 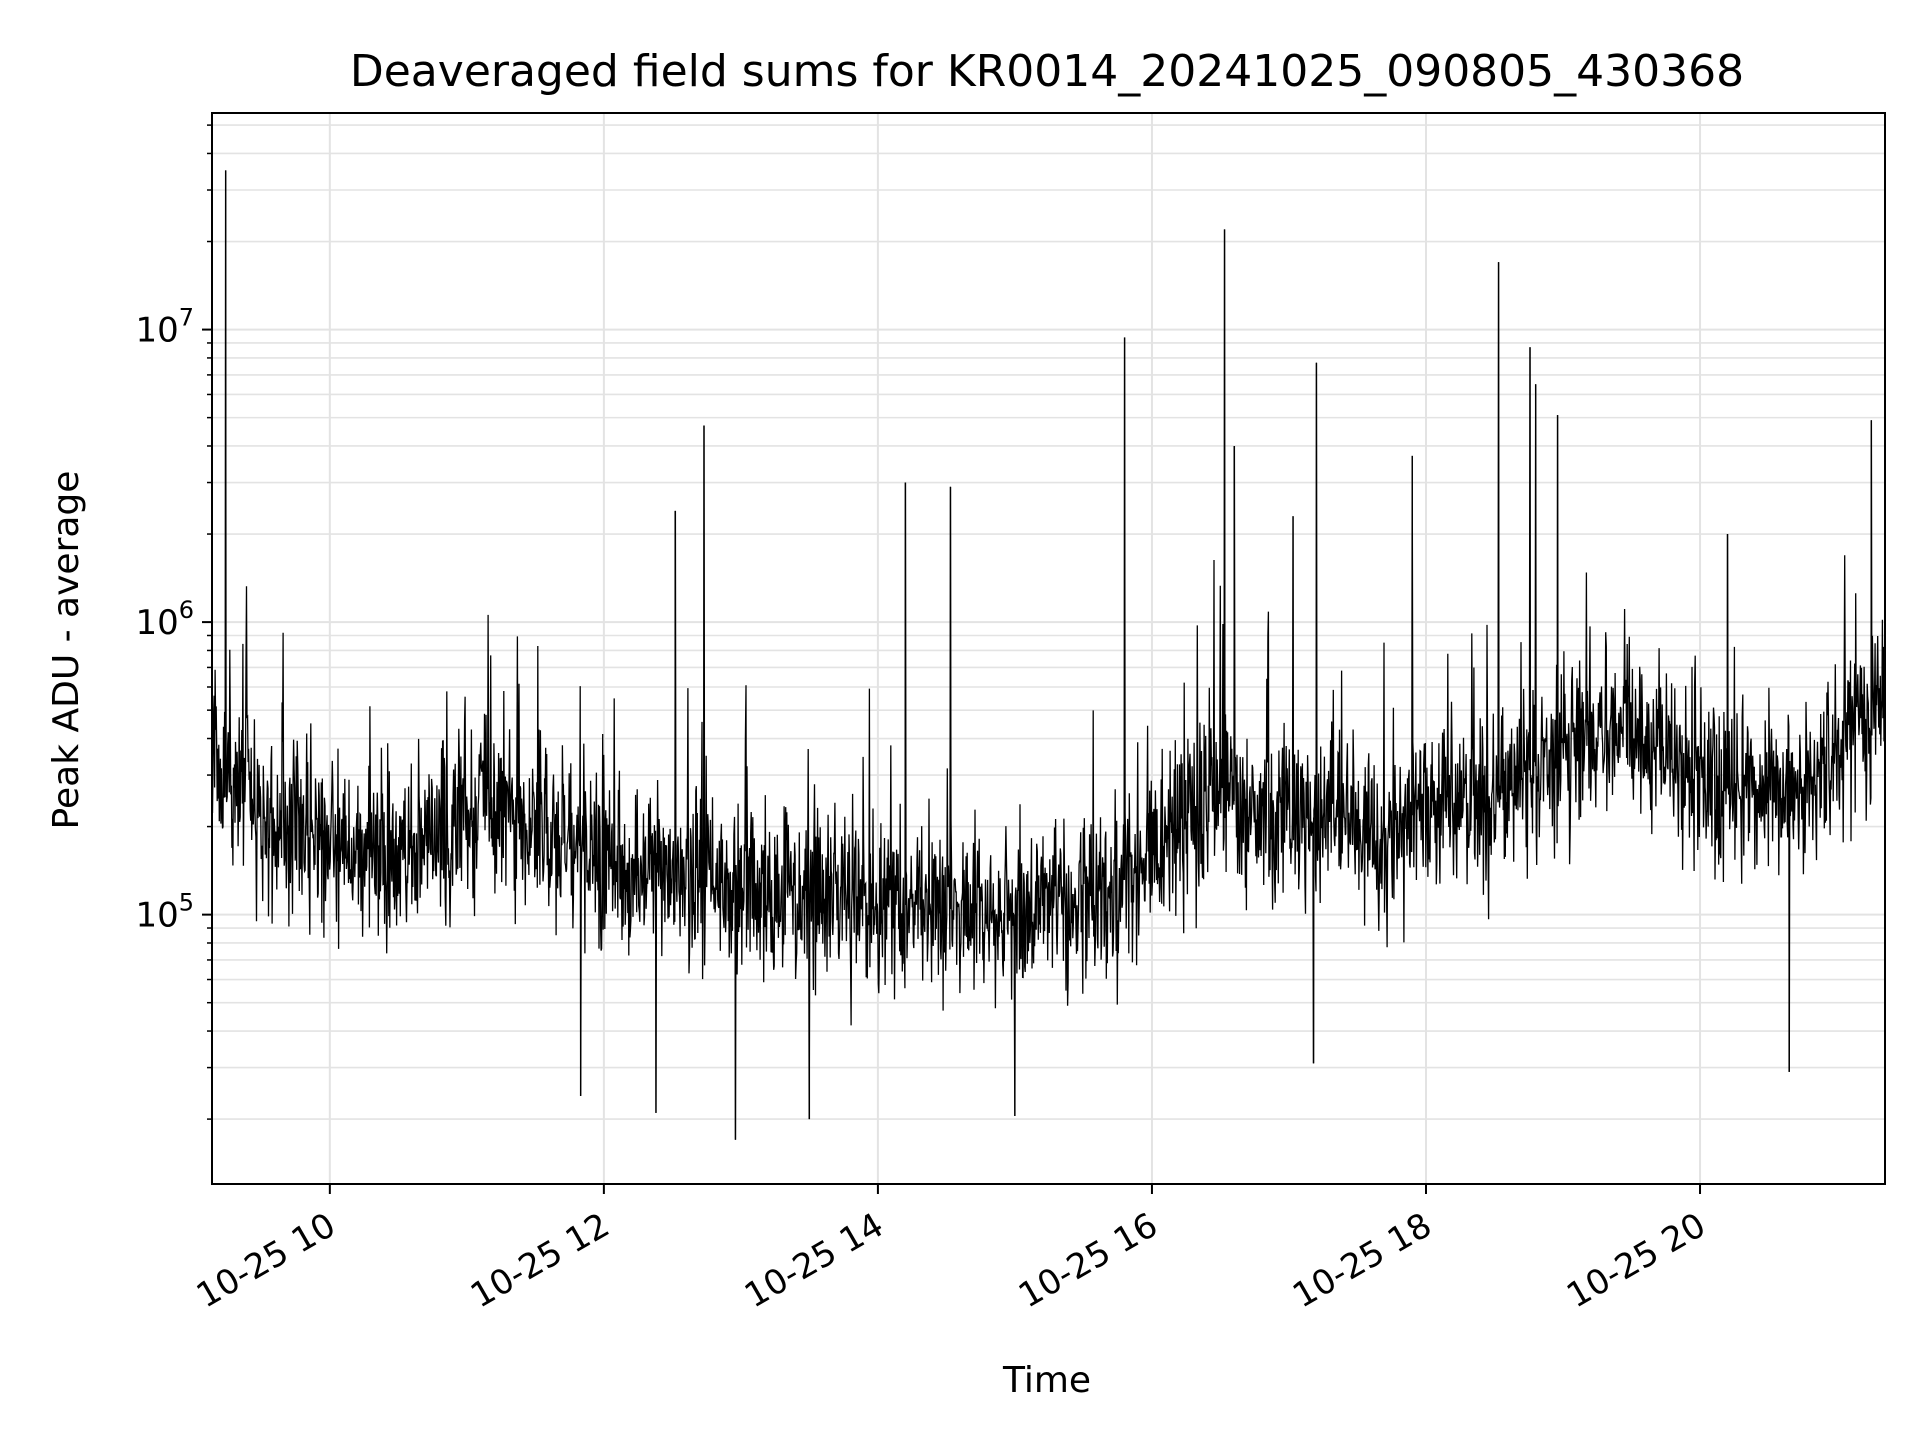 I want to click on y-axis-label: Peak ADU - average, so click(x=66, y=650).